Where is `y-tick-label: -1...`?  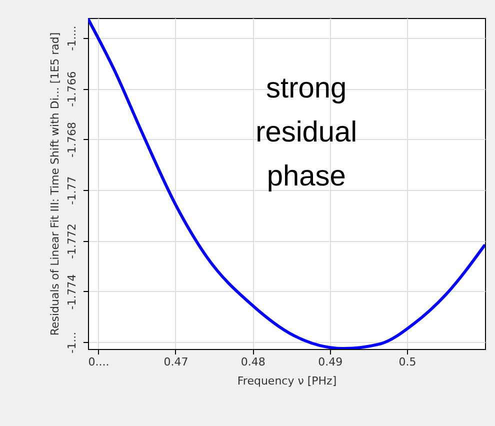
y-tick-label: -1... is located at coordinates (72, 343).